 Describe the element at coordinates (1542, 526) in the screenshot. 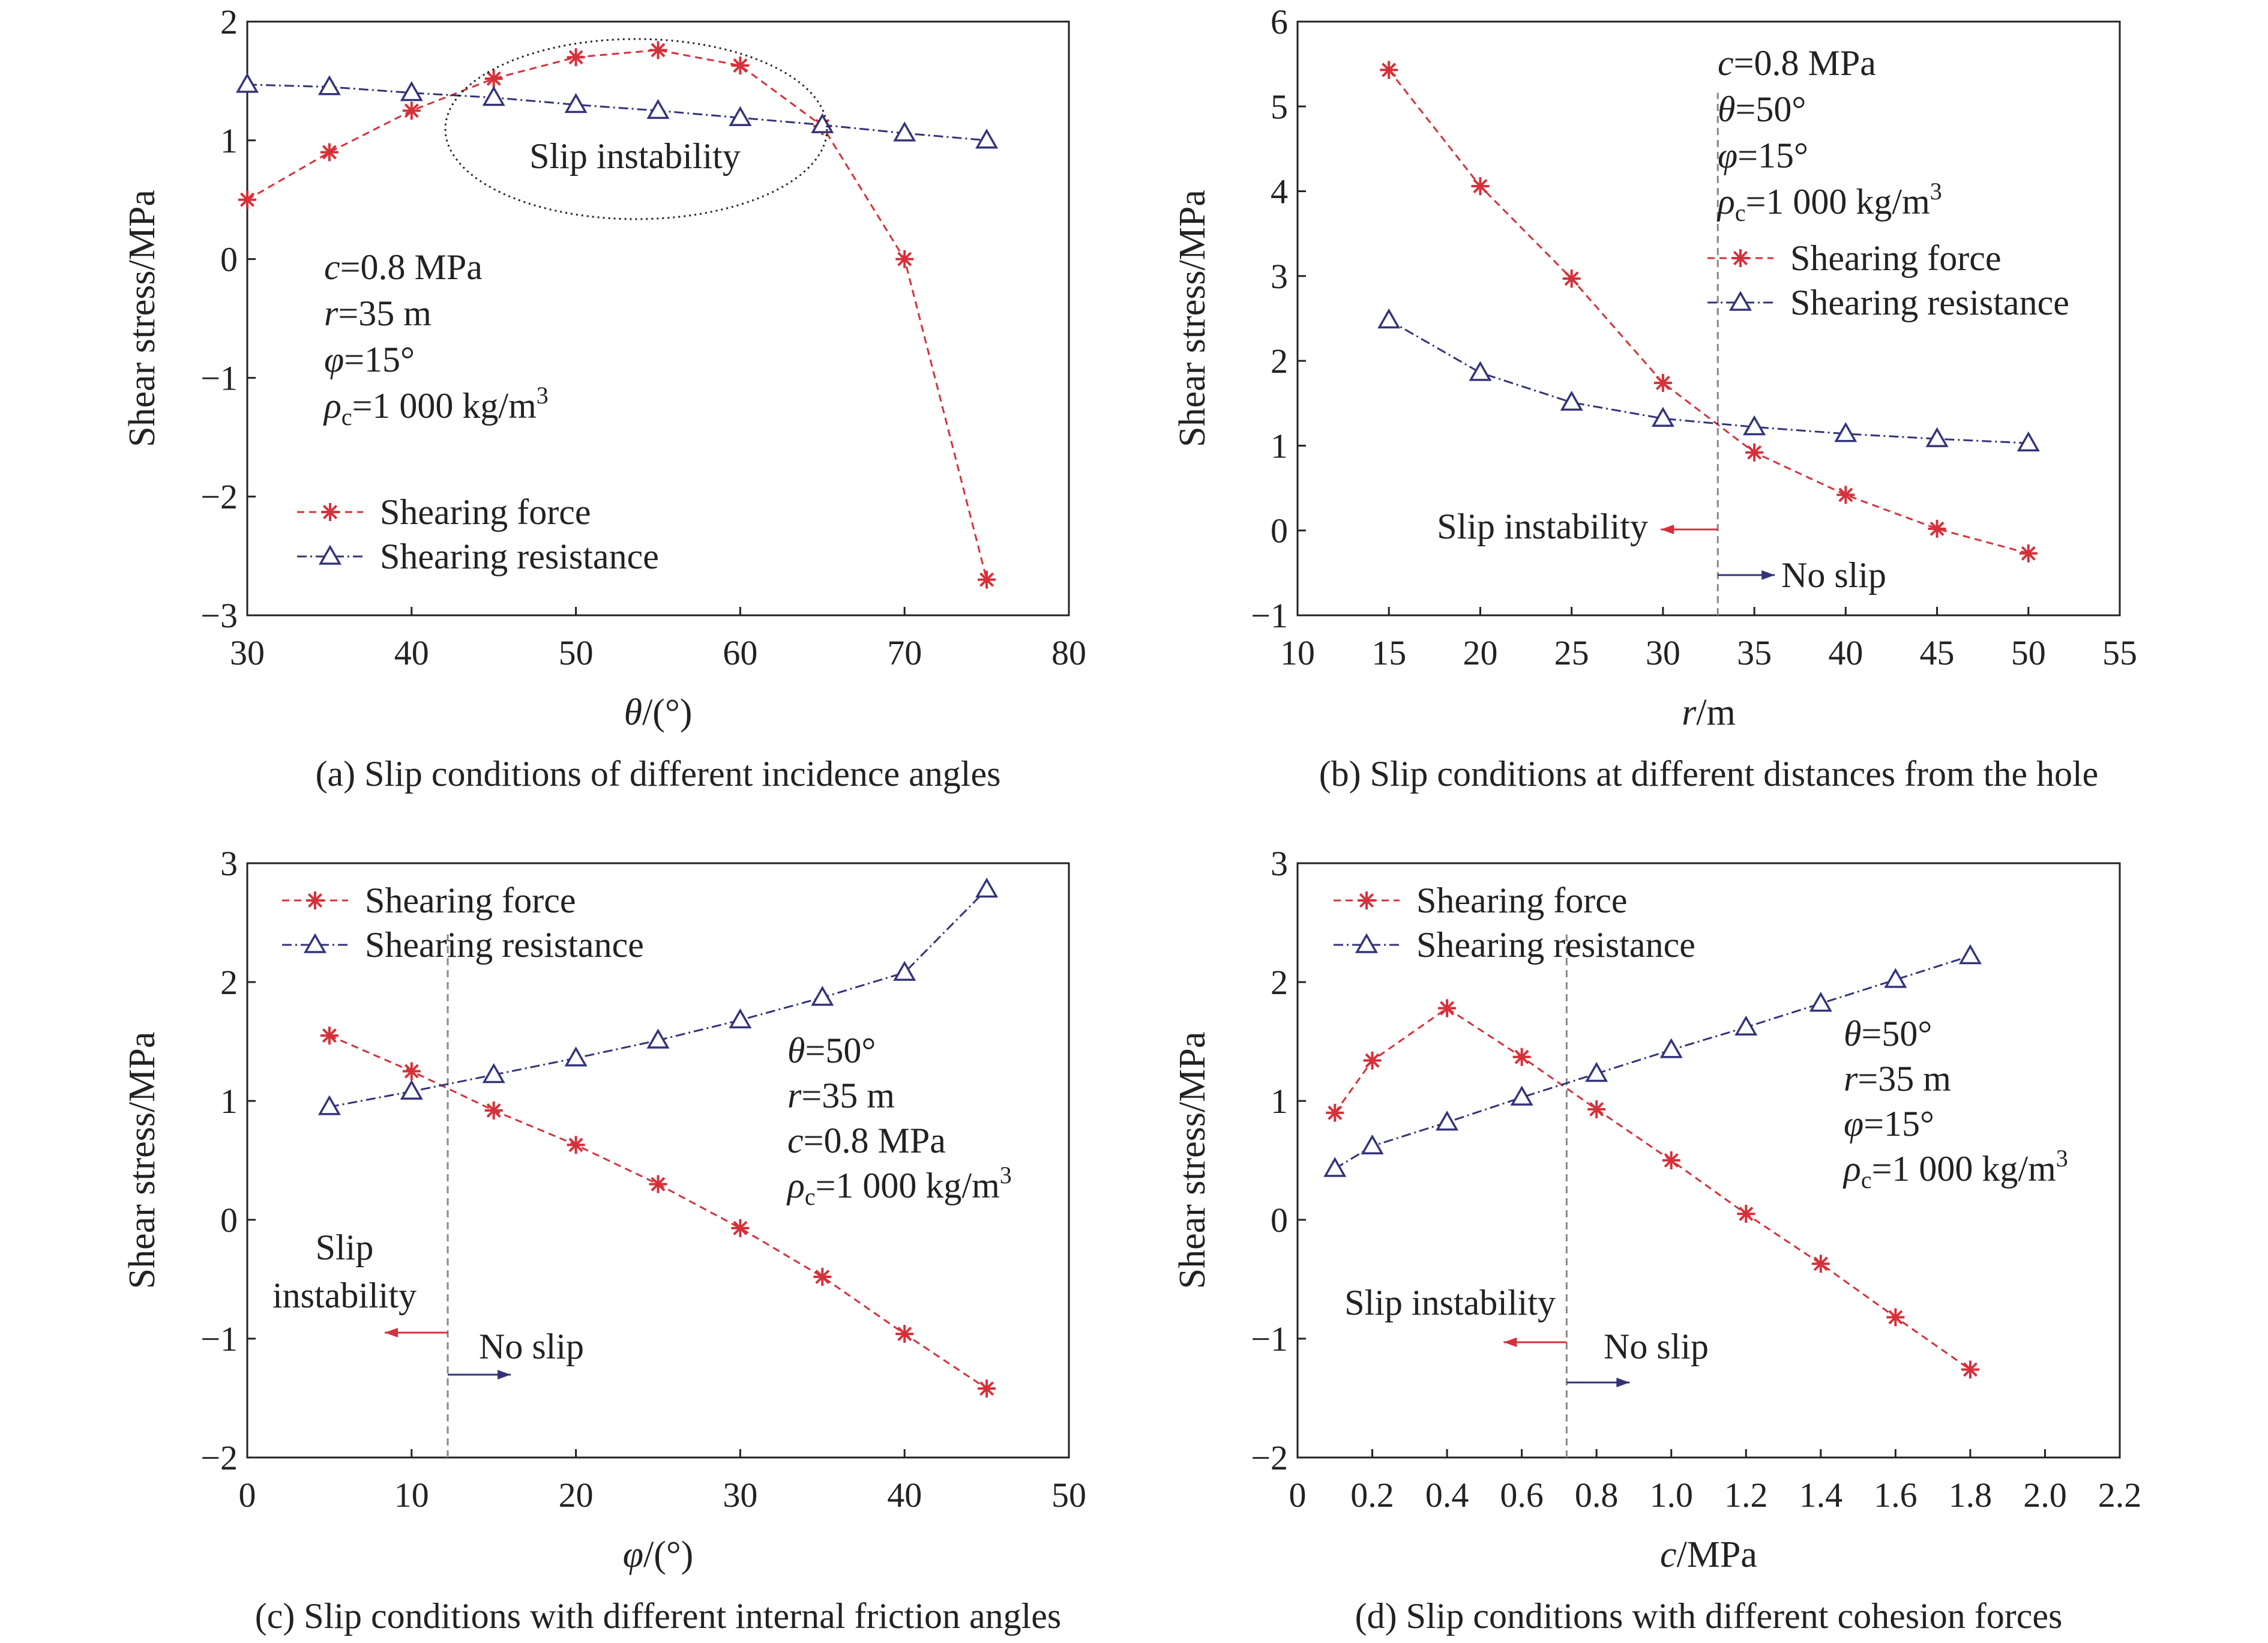

I see `annotation-slip-instability: Slip instability` at that location.